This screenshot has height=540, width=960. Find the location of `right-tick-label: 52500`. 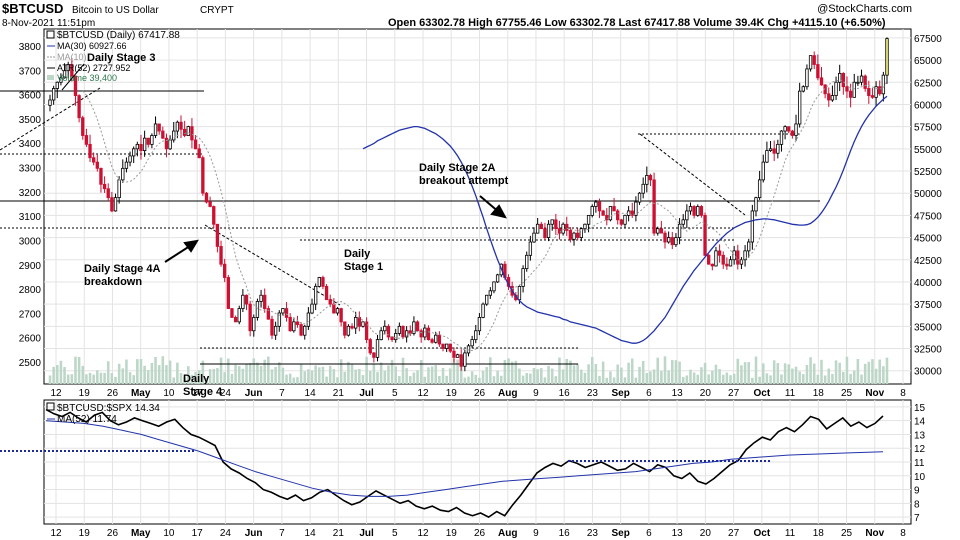

right-tick-label: 52500 is located at coordinates (928, 172).